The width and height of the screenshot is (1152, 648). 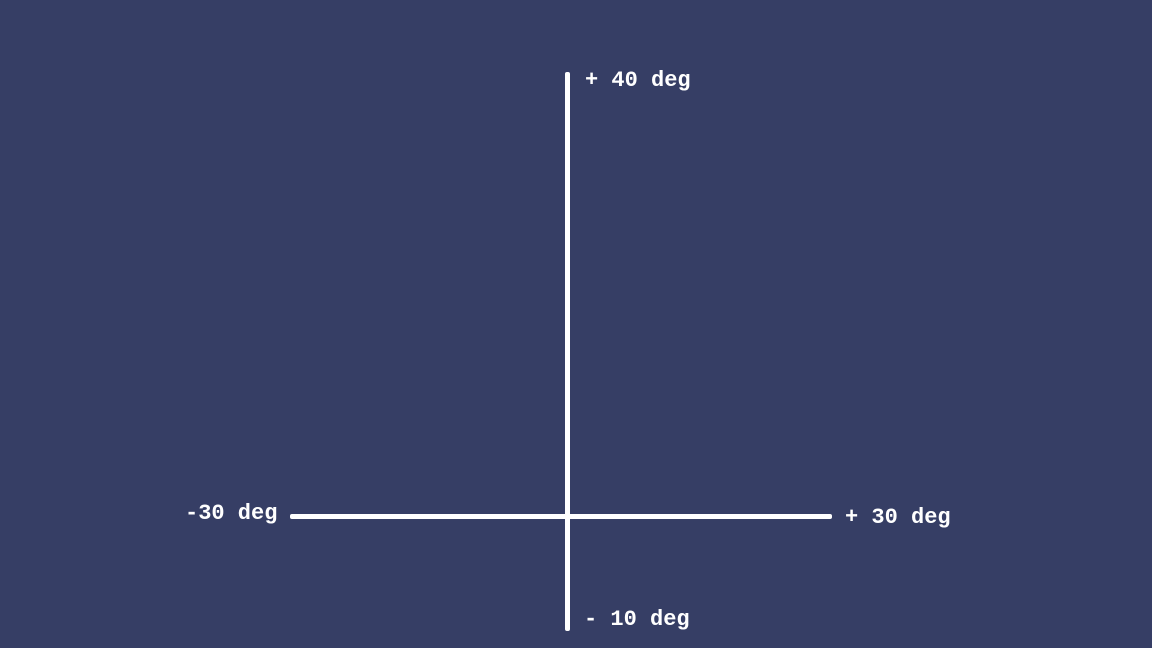 I want to click on horizontal-axis-line, so click(x=561, y=516).